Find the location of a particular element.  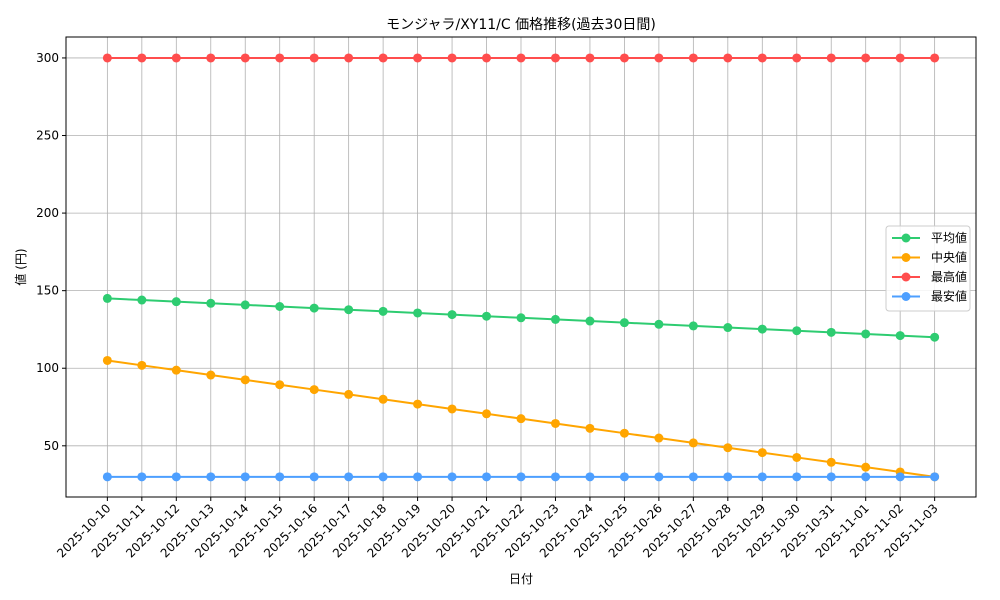

y-tick-label: 50 is located at coordinates (51, 446).